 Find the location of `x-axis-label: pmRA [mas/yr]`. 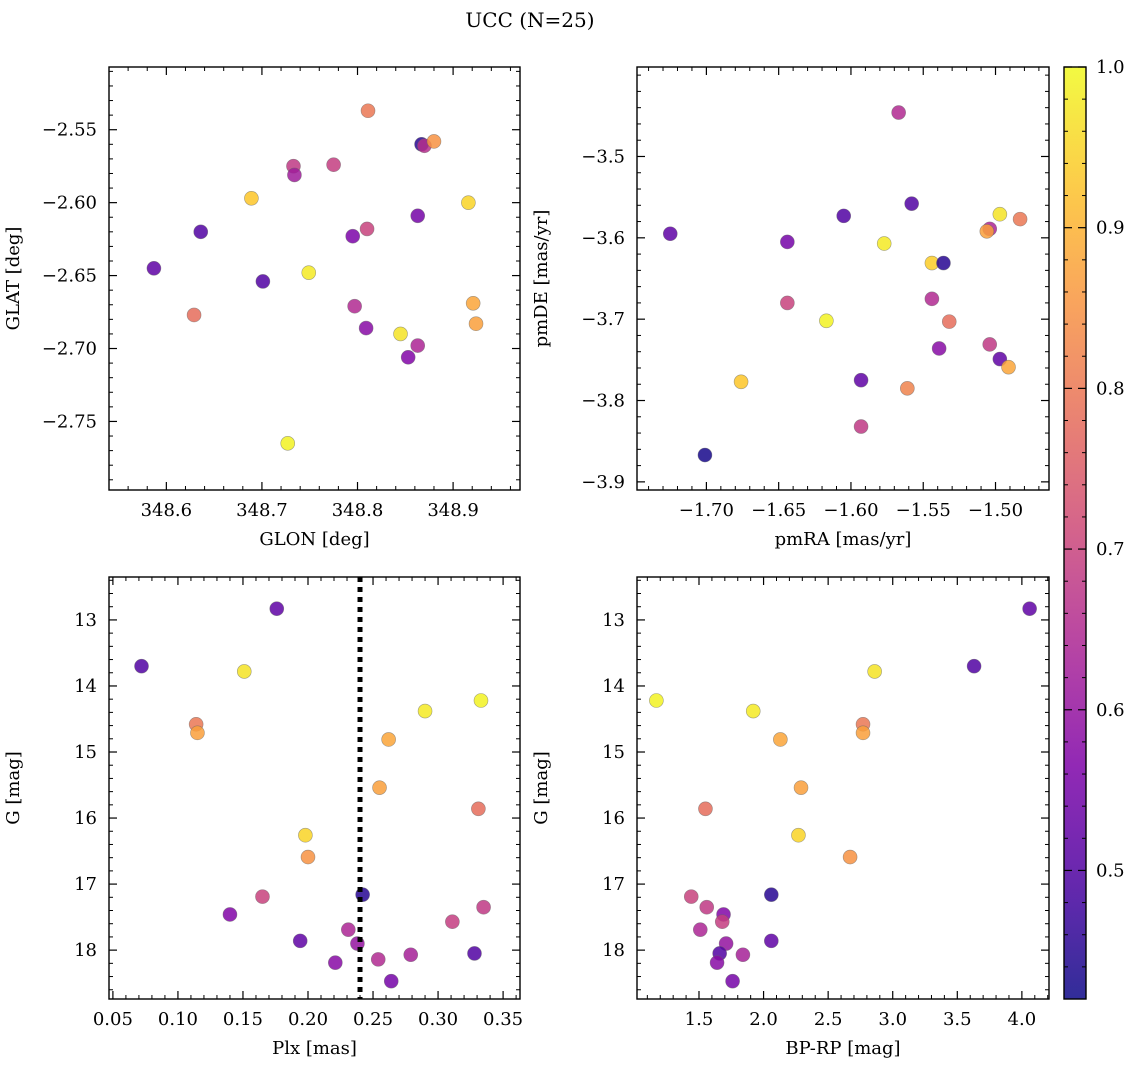

x-axis-label: pmRA [mas/yr] is located at coordinates (843, 539).